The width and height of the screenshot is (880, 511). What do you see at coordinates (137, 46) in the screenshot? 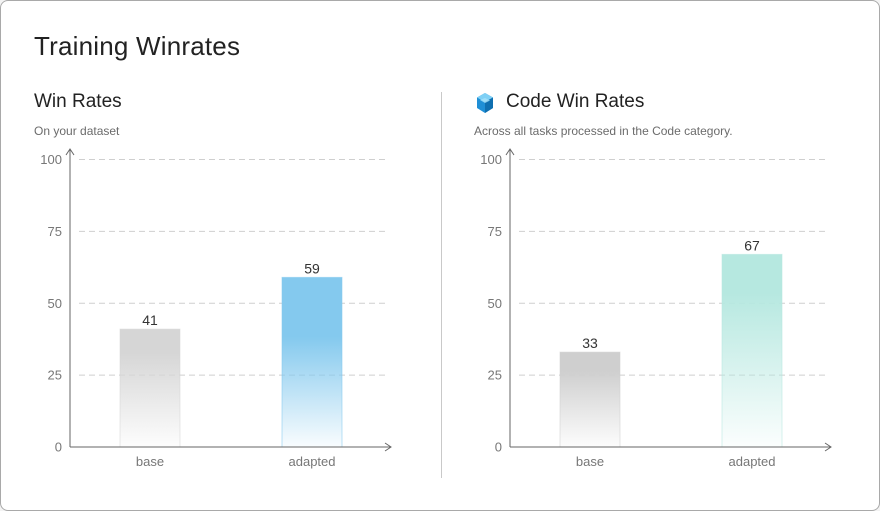
I see `page-title: Training Winrates` at bounding box center [137, 46].